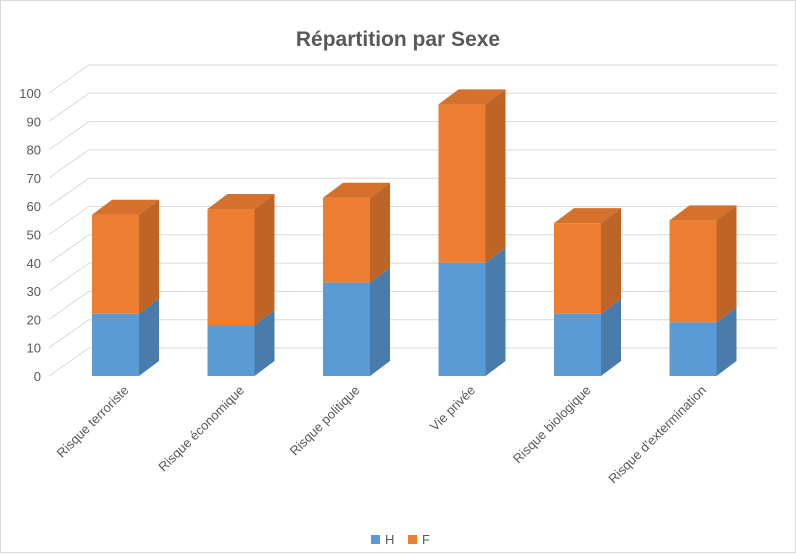  What do you see at coordinates (34, 291) in the screenshot?
I see `y-tick-label: 30` at bounding box center [34, 291].